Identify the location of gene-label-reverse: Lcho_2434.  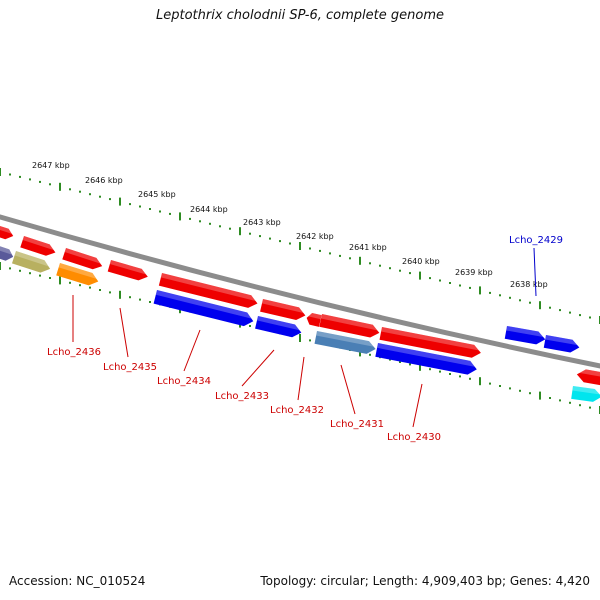
(184, 381).